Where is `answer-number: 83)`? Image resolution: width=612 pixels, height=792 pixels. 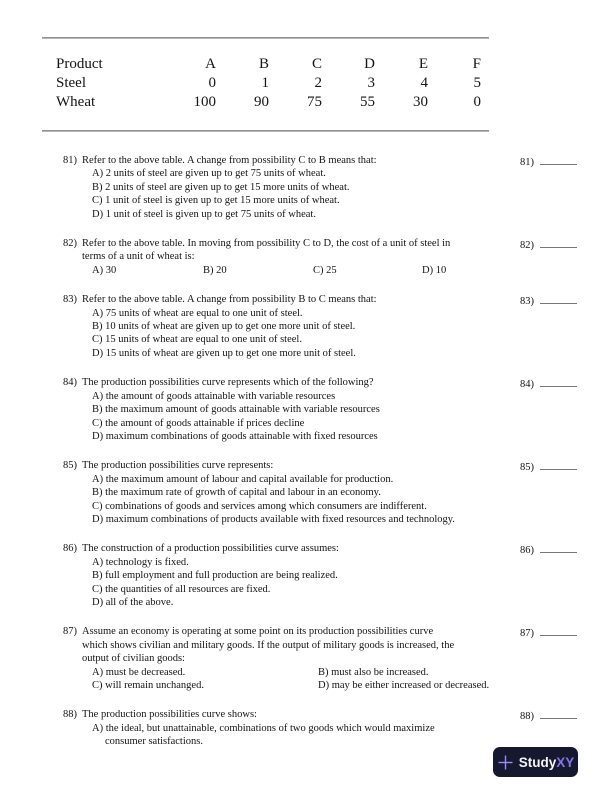
answer-number: 83) is located at coordinates (527, 302).